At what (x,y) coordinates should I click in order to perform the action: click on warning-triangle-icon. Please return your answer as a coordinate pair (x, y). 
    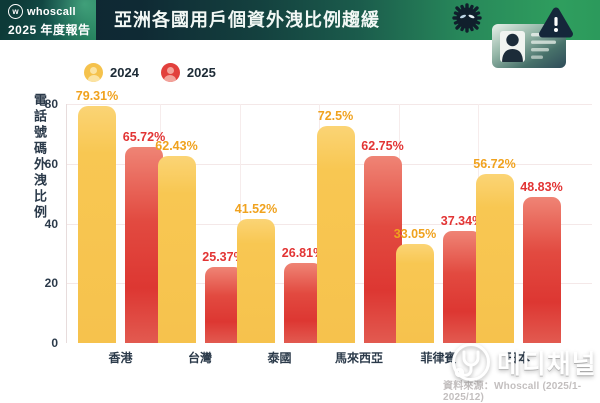
    Looking at the image, I should click on (556, 22).